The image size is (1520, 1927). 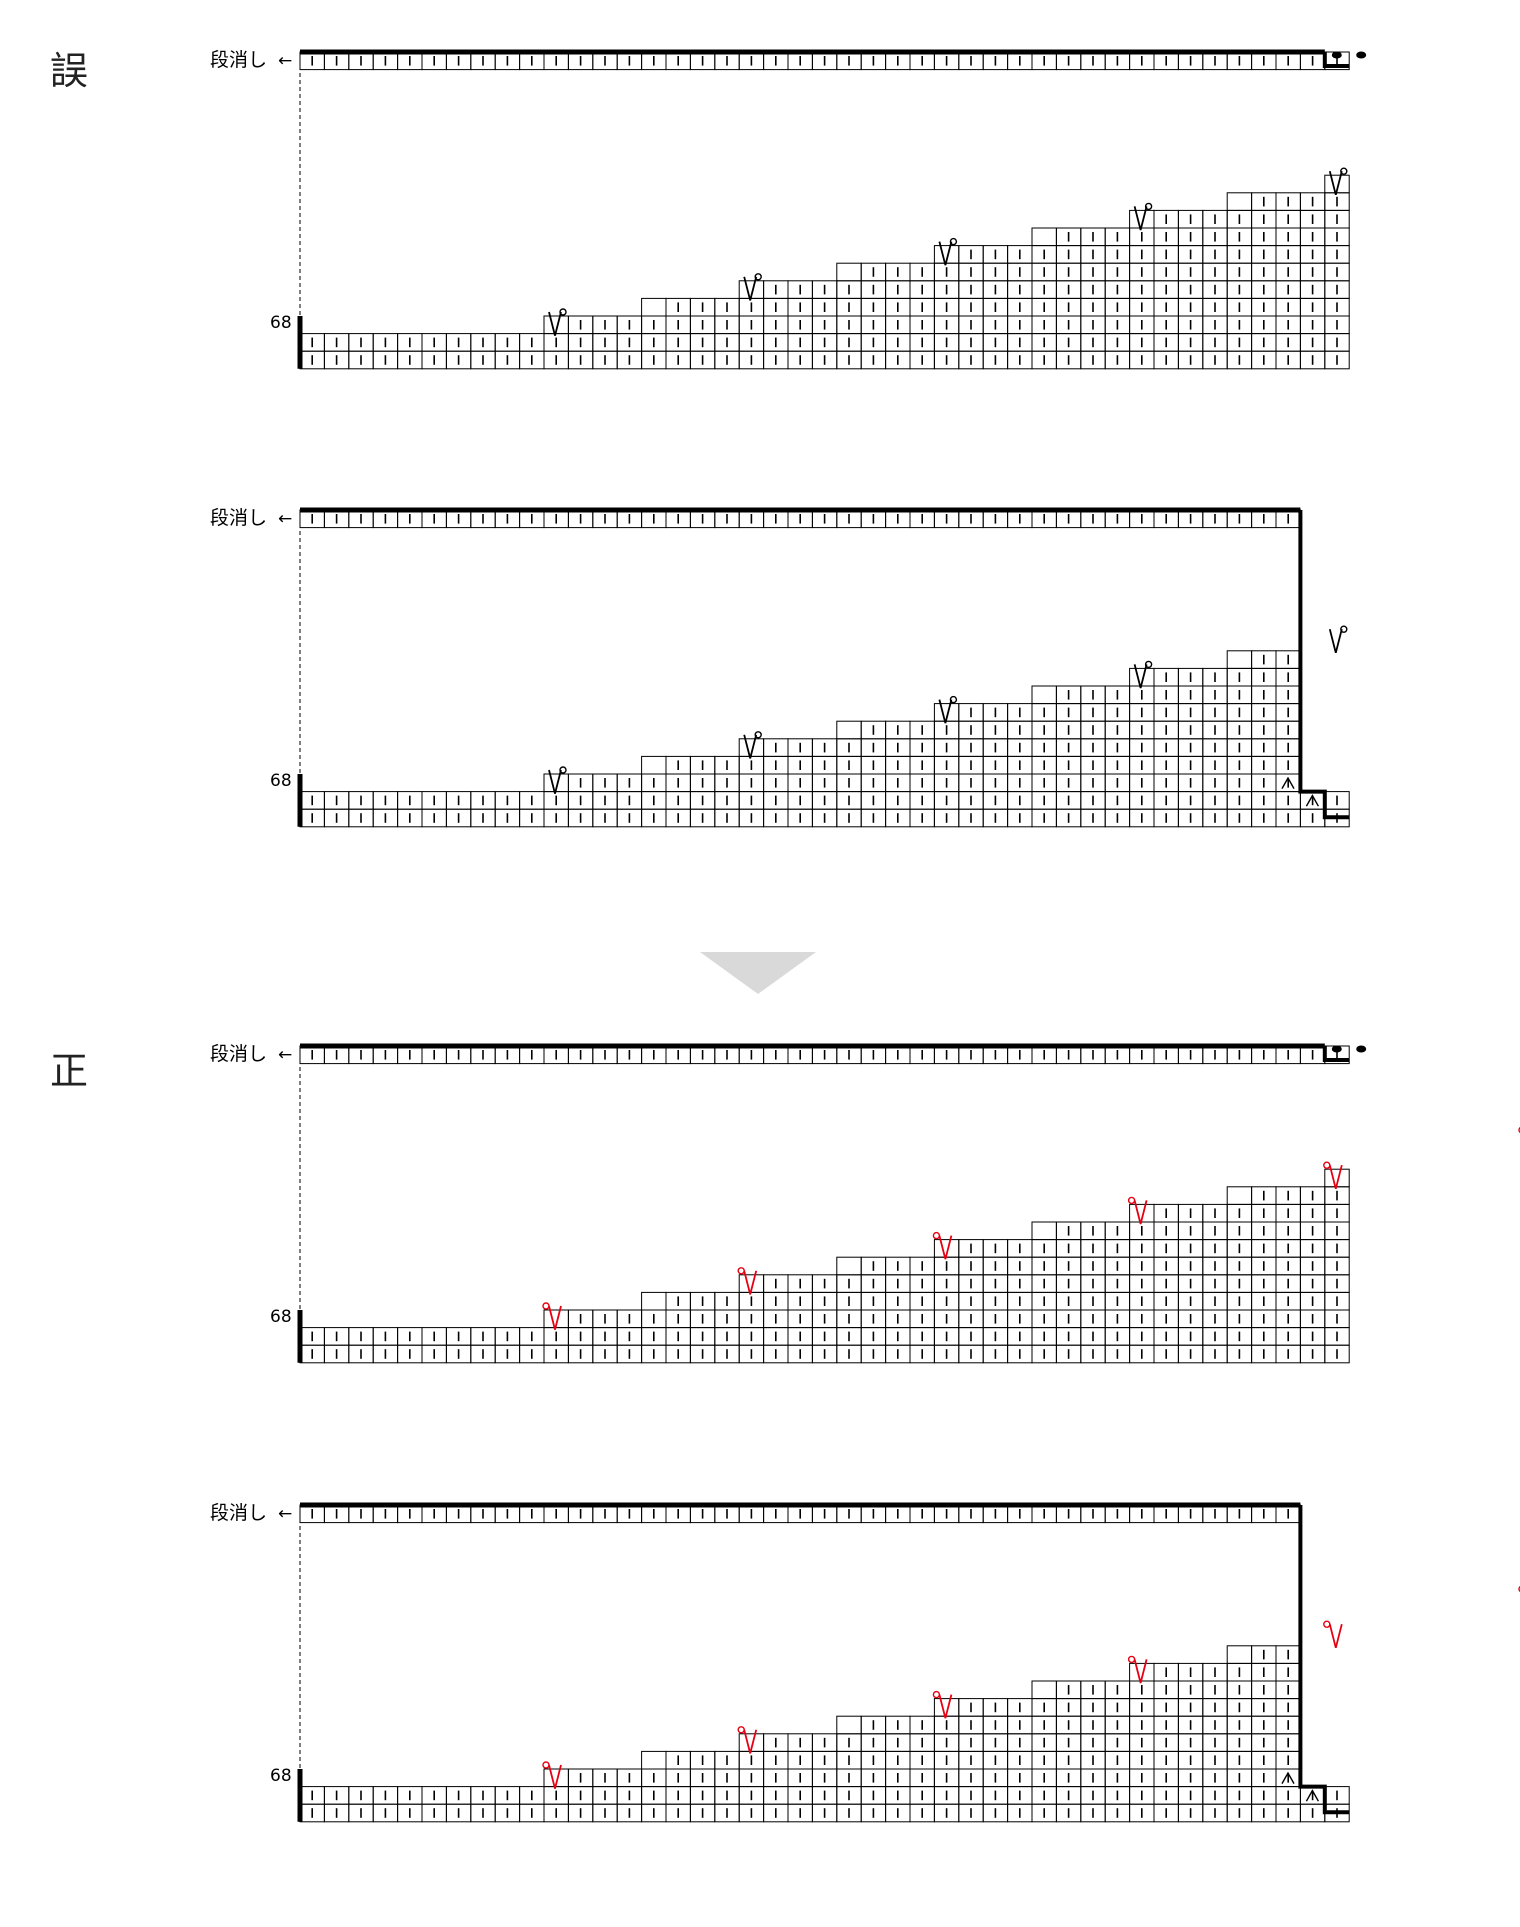 I want to click on wrong-chart-1: 段消し ← 68, so click(x=788, y=209).